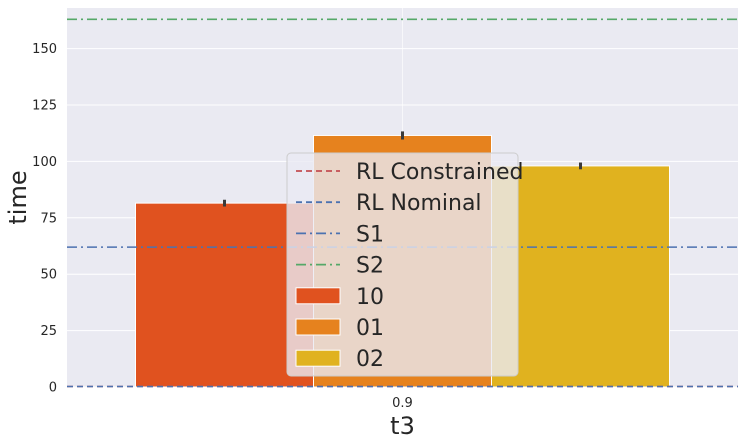  What do you see at coordinates (370, 266) in the screenshot?
I see `legend-label: S2` at bounding box center [370, 266].